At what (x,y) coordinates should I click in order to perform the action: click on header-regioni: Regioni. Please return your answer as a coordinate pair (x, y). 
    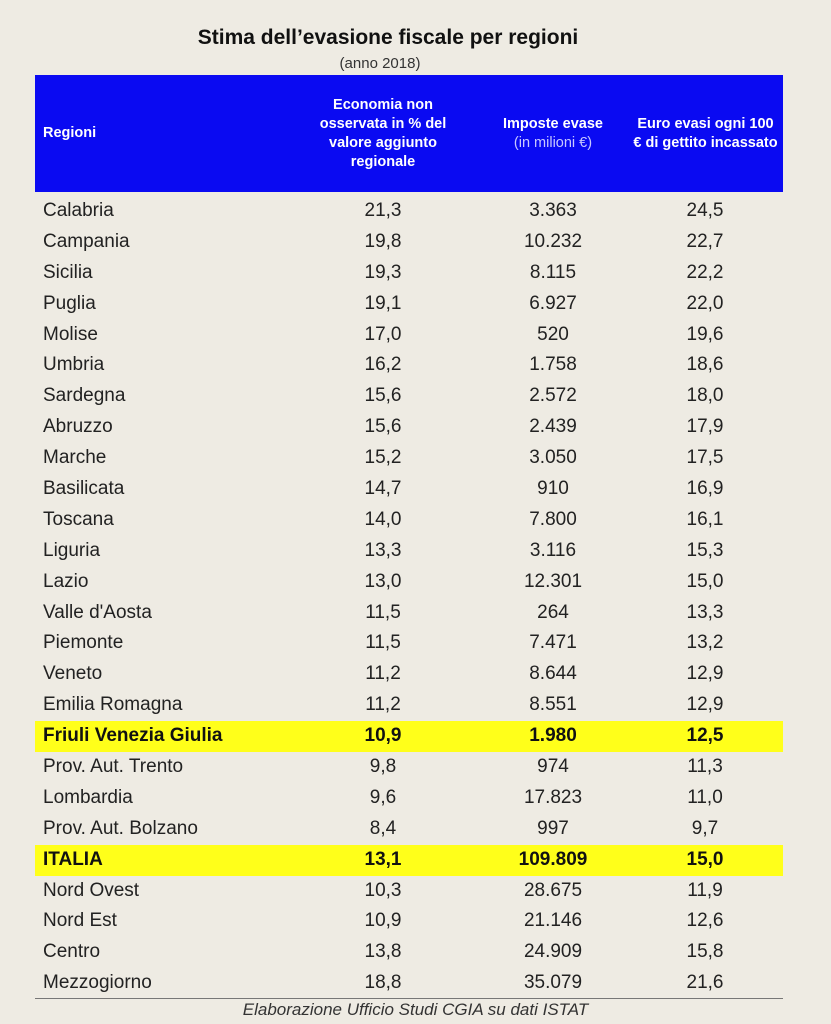
    Looking at the image, I should click on (70, 133).